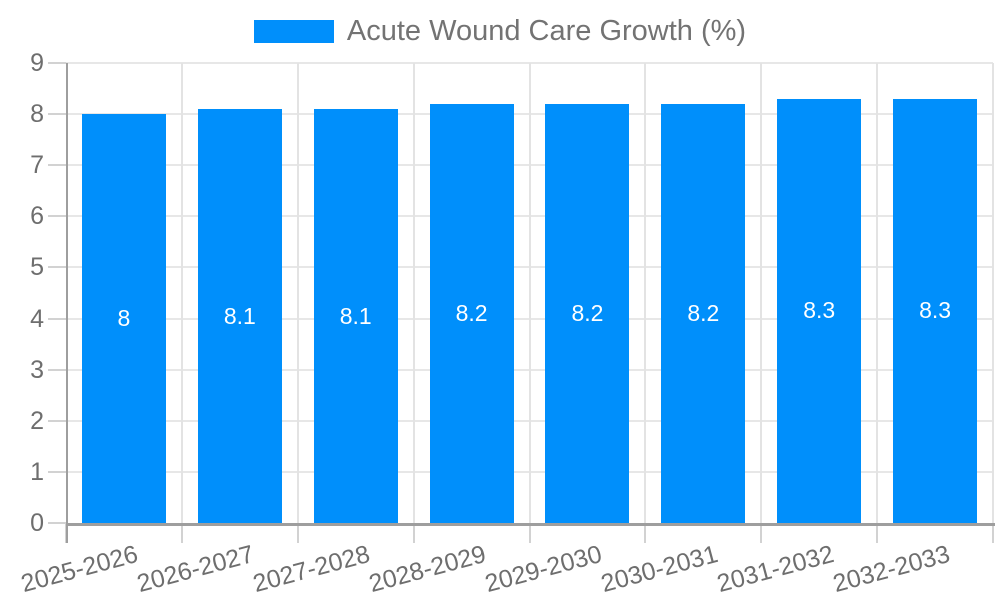 The height and width of the screenshot is (600, 1000). I want to click on bar: 8, so click(123, 318).